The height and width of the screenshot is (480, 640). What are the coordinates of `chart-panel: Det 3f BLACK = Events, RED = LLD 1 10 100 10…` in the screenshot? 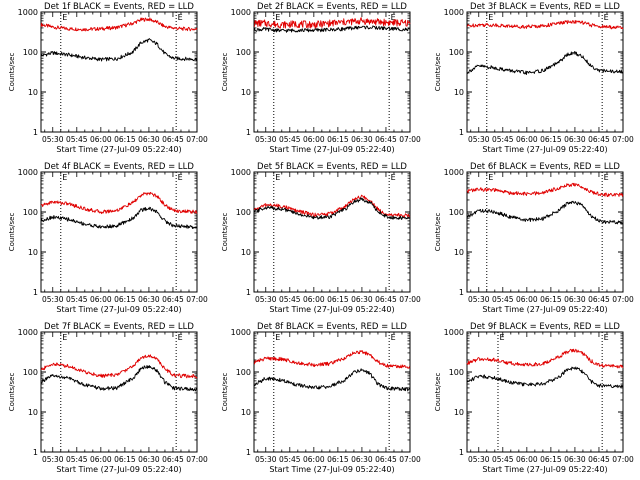 It's located at (534, 78).